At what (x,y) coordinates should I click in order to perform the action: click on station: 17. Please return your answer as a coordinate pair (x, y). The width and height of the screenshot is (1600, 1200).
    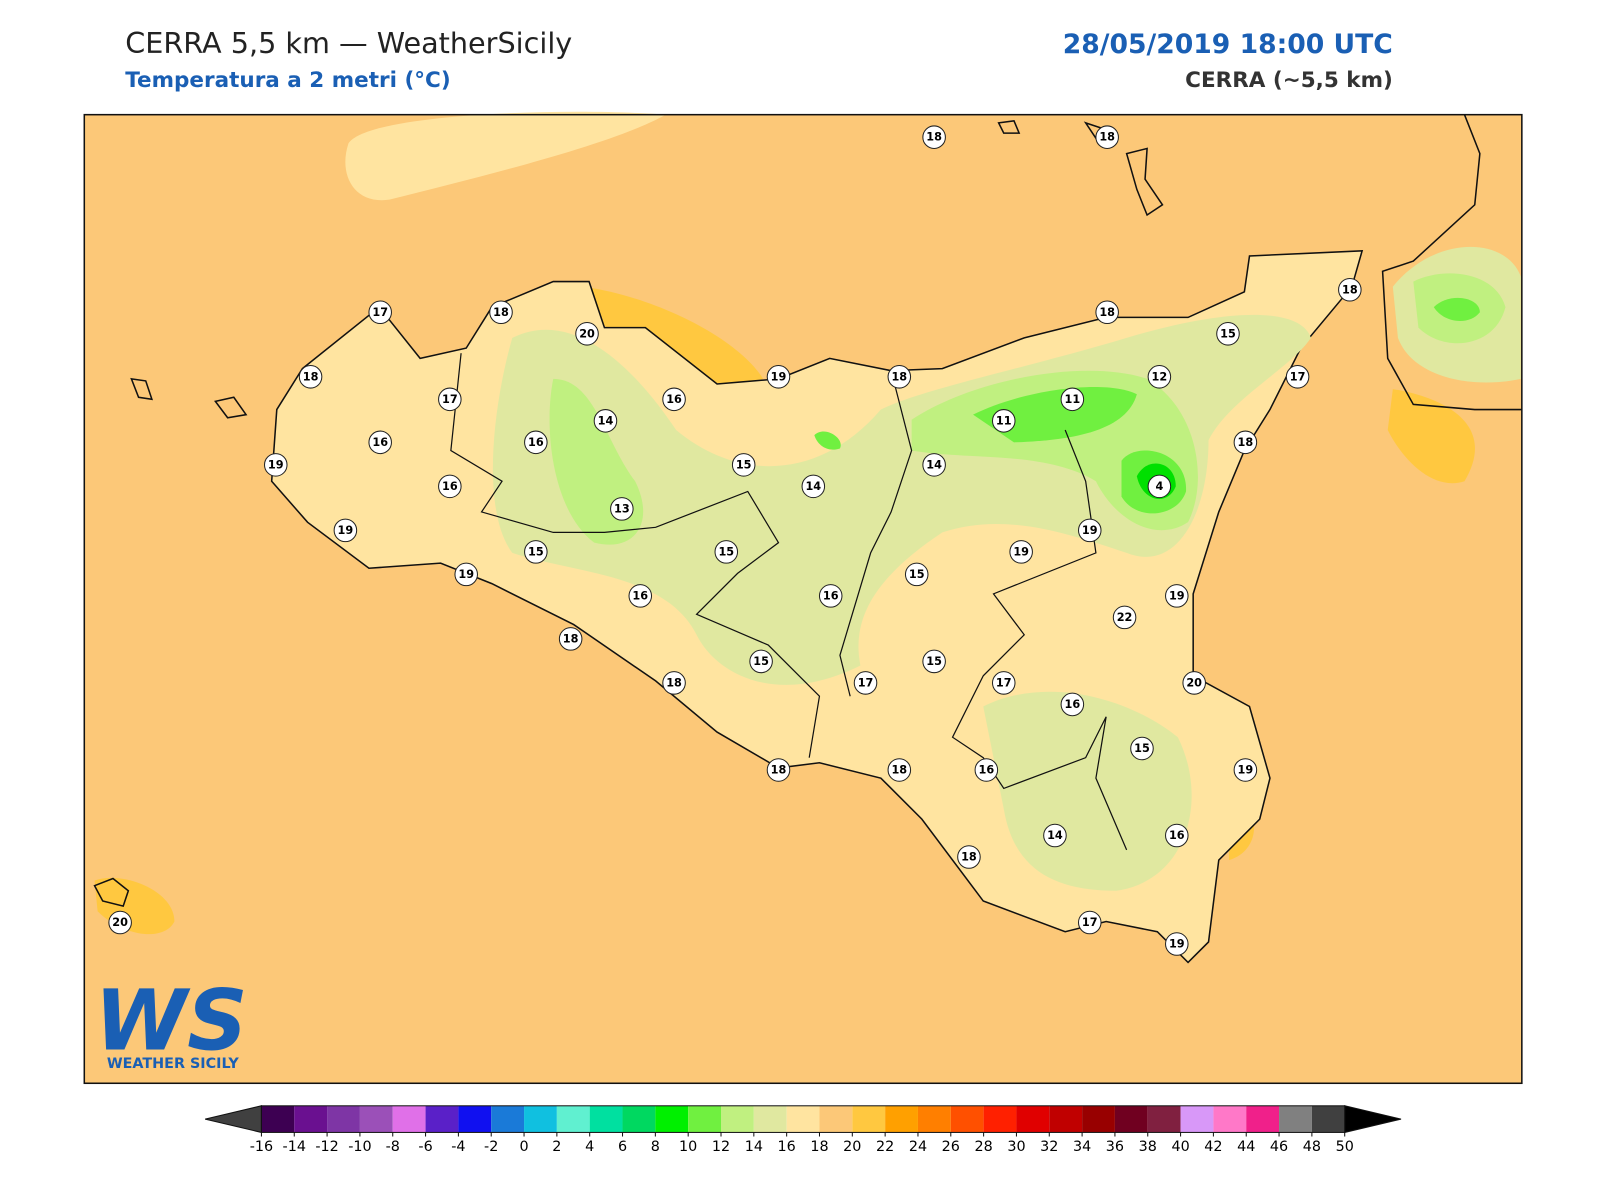
    Looking at the image, I should click on (1089, 922).